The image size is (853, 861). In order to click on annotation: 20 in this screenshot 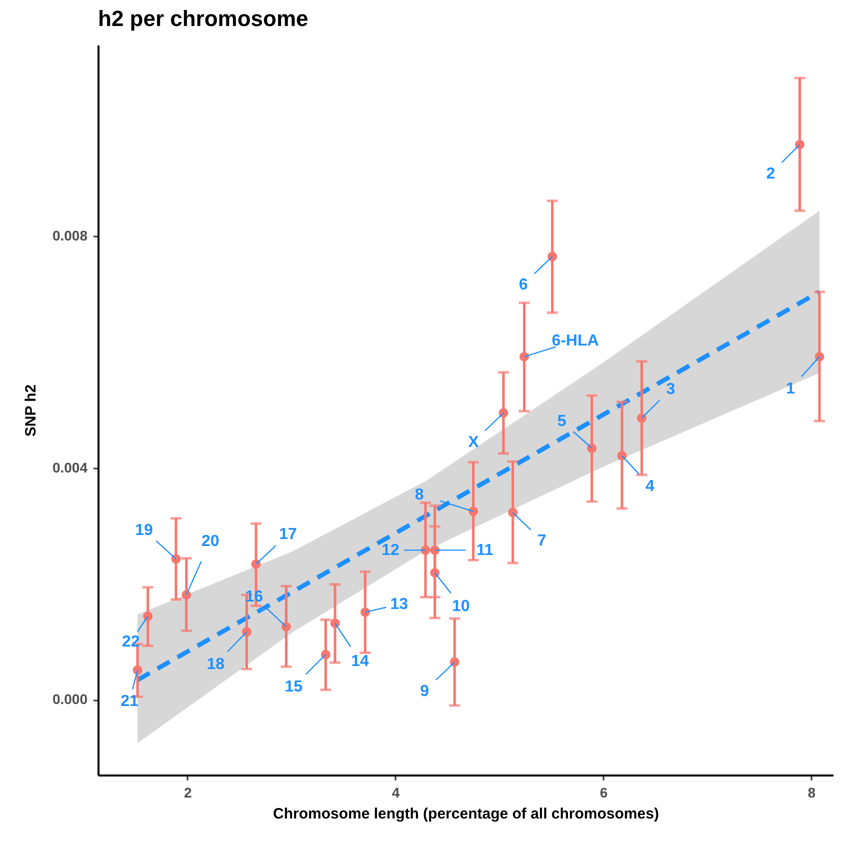, I will do `click(210, 541)`.